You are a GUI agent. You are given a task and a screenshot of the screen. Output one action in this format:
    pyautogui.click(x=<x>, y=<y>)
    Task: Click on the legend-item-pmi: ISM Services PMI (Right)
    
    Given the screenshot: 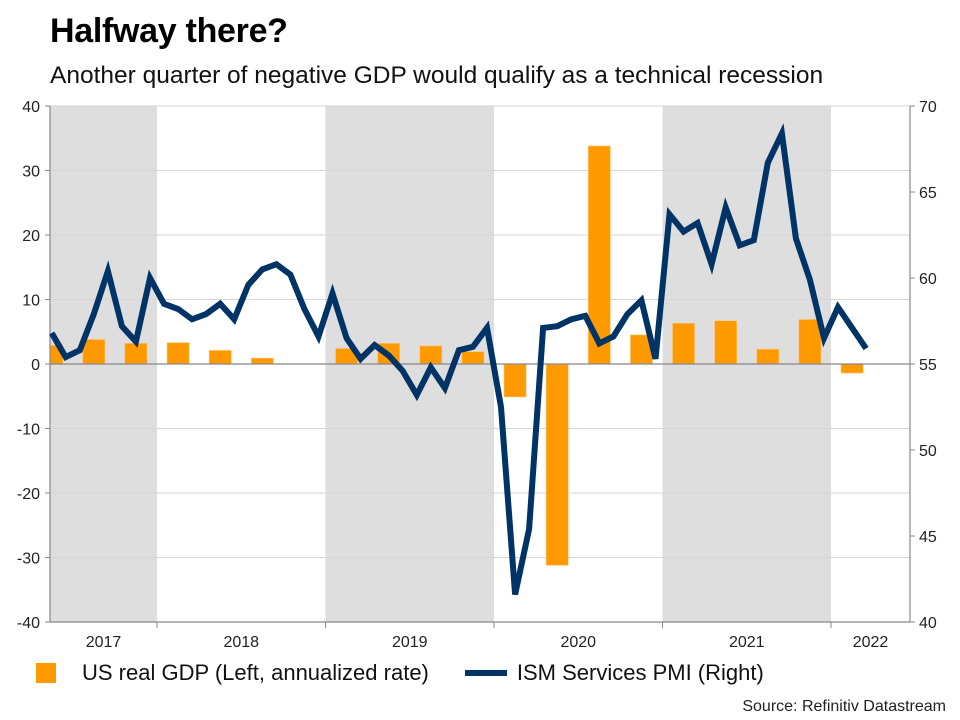 What is the action you would take?
    pyautogui.click(x=614, y=673)
    